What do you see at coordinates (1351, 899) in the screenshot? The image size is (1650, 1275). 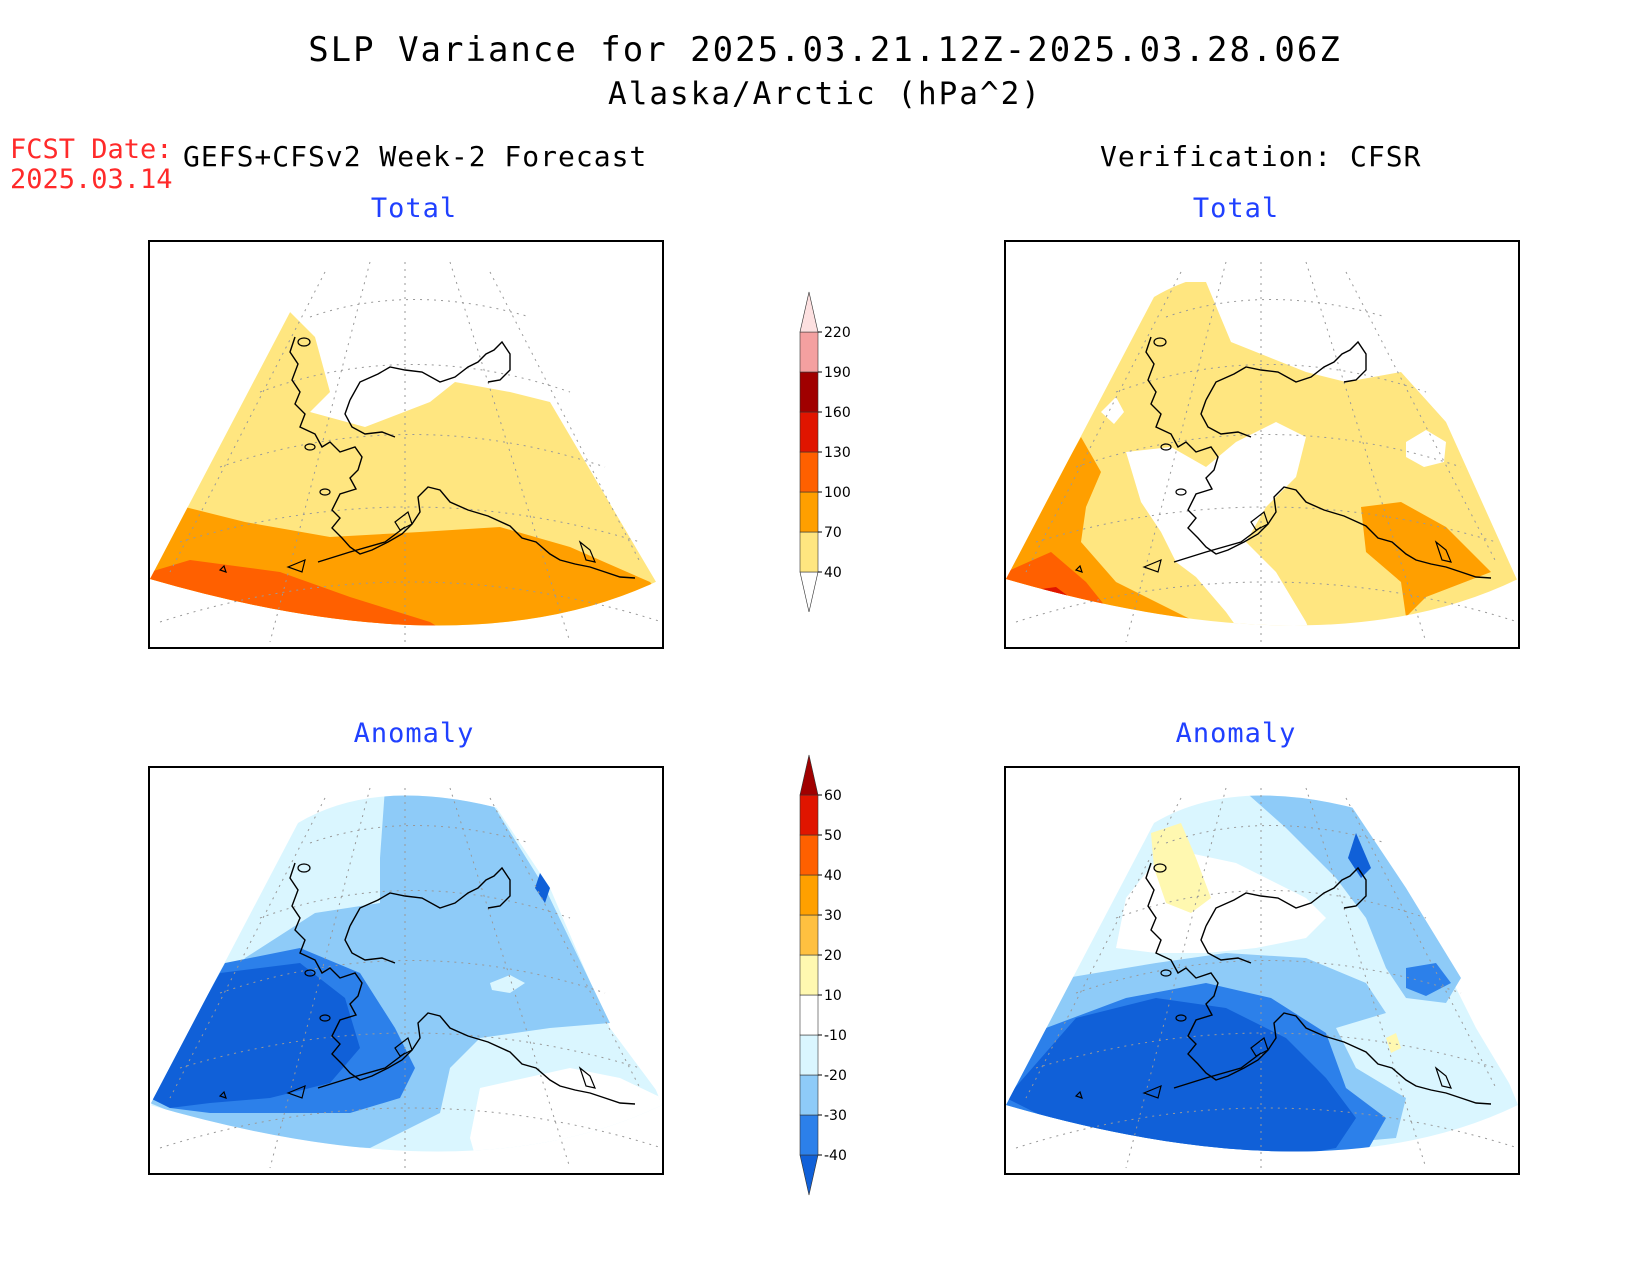 I see `fill-lightblue-region-north` at bounding box center [1351, 899].